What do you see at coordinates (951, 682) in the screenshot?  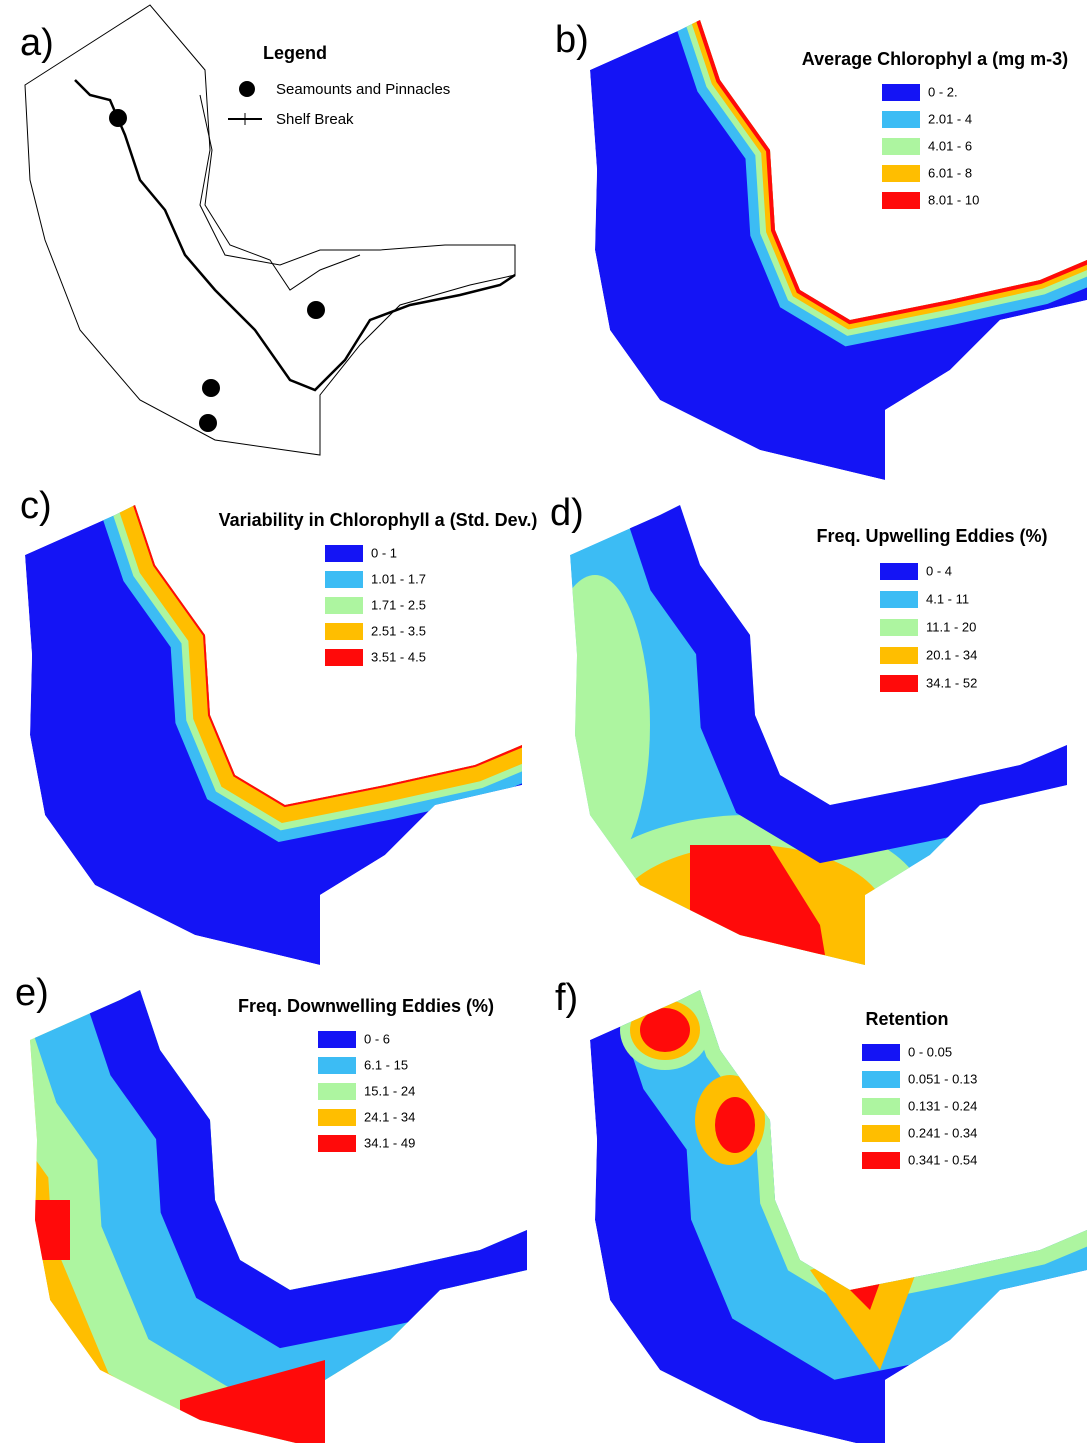 I see `legend-item-label: 34.1 - 52` at bounding box center [951, 682].